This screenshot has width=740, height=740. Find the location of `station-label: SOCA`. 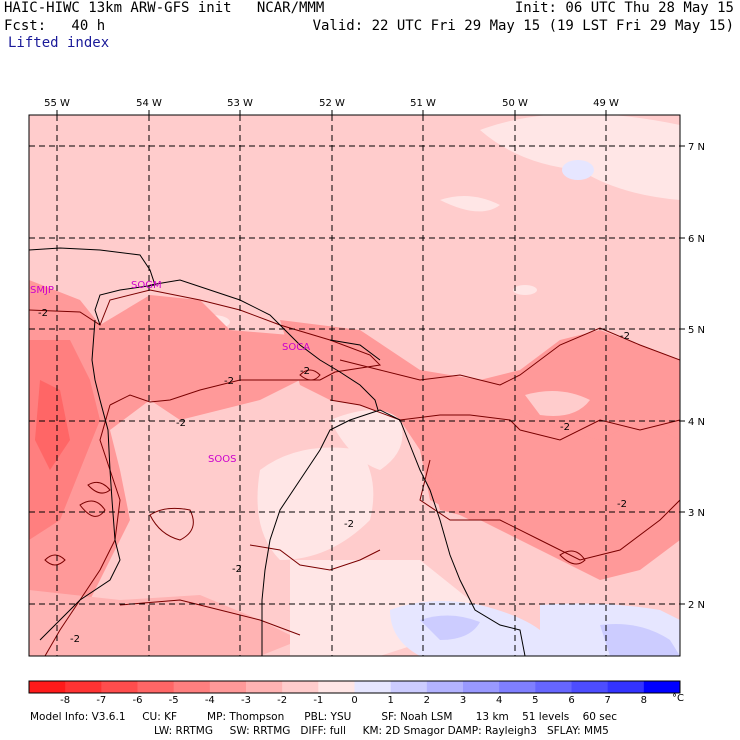

station-label: SOCA is located at coordinates (296, 347).